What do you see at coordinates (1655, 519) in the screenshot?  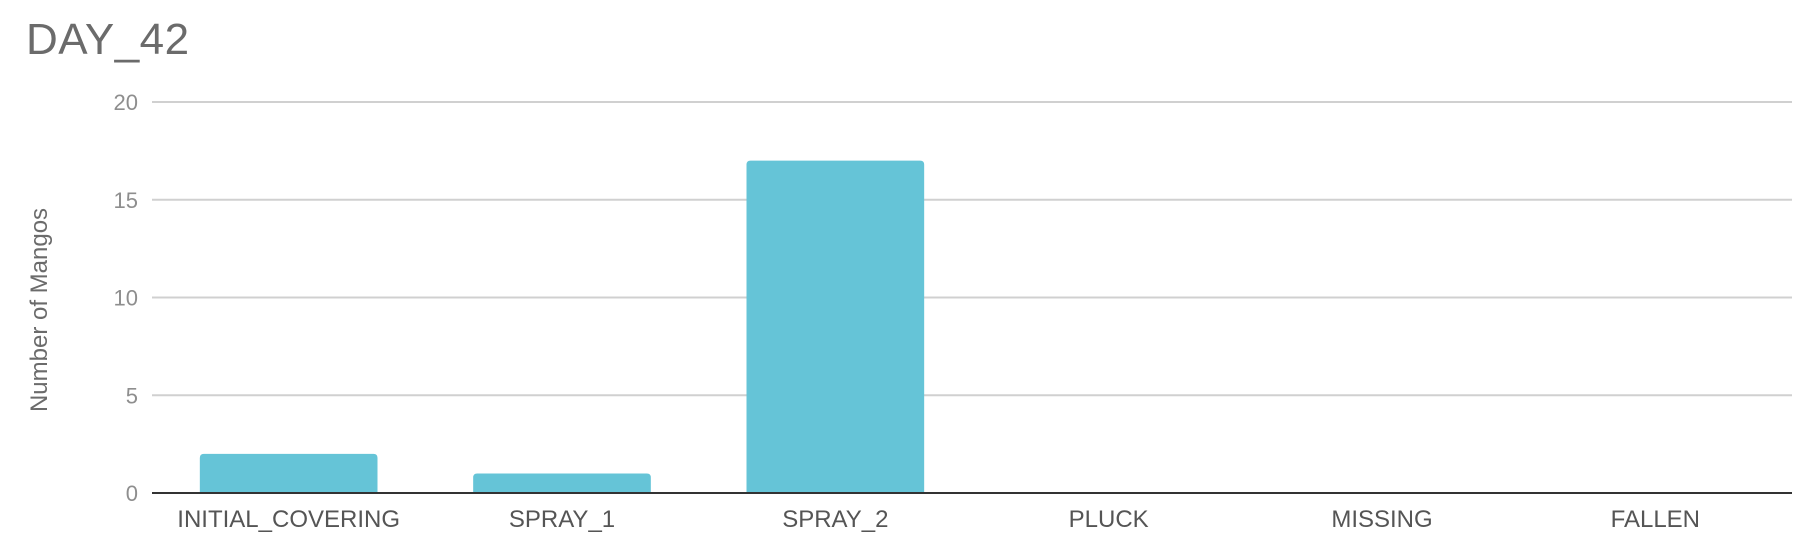 I see `x-tick-label: FALLEN` at bounding box center [1655, 519].